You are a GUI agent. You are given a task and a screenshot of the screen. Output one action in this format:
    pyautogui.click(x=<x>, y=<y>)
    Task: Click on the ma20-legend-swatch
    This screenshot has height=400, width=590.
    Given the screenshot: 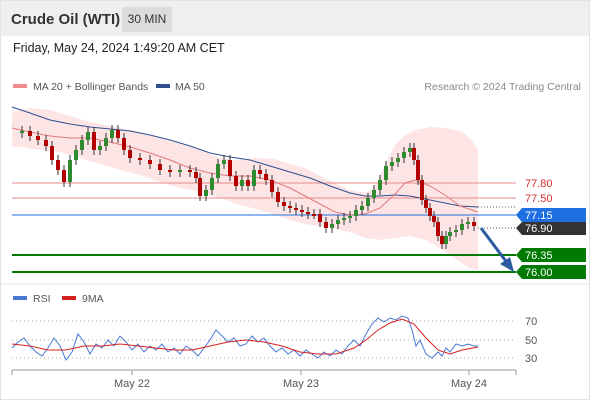 What is the action you would take?
    pyautogui.click(x=20, y=86)
    